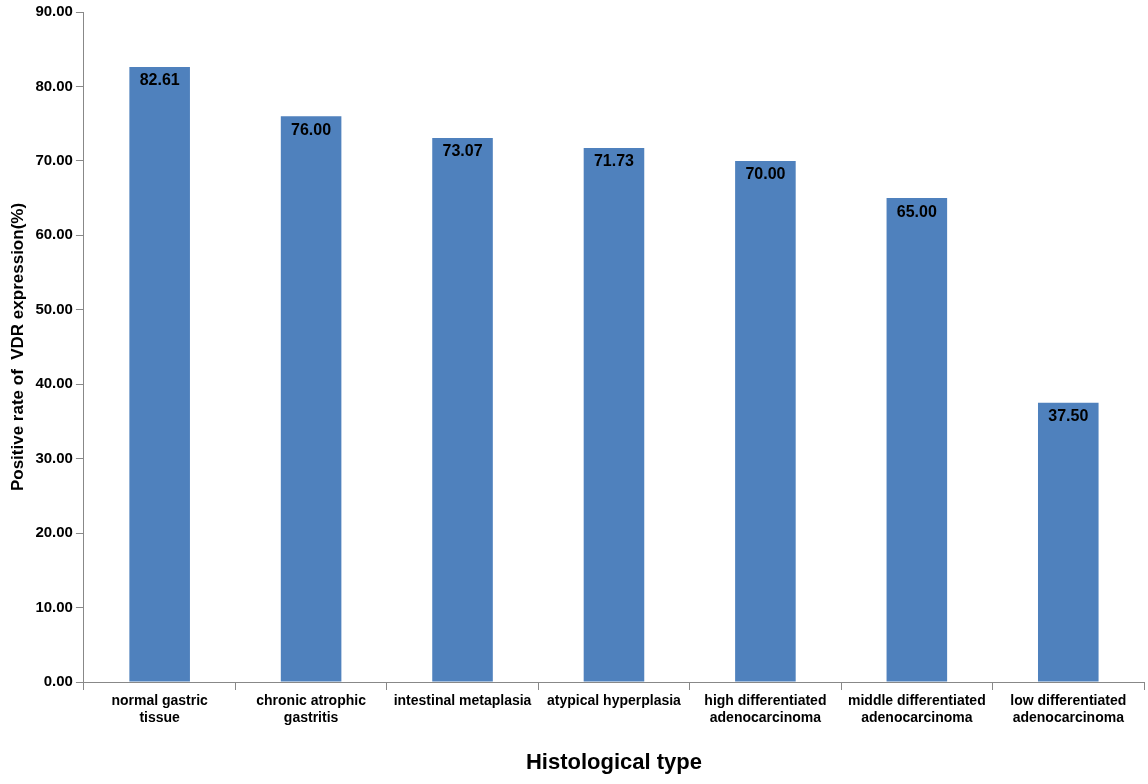 This screenshot has width=1148, height=784. I want to click on y-tick-label: 30.00, so click(54, 457).